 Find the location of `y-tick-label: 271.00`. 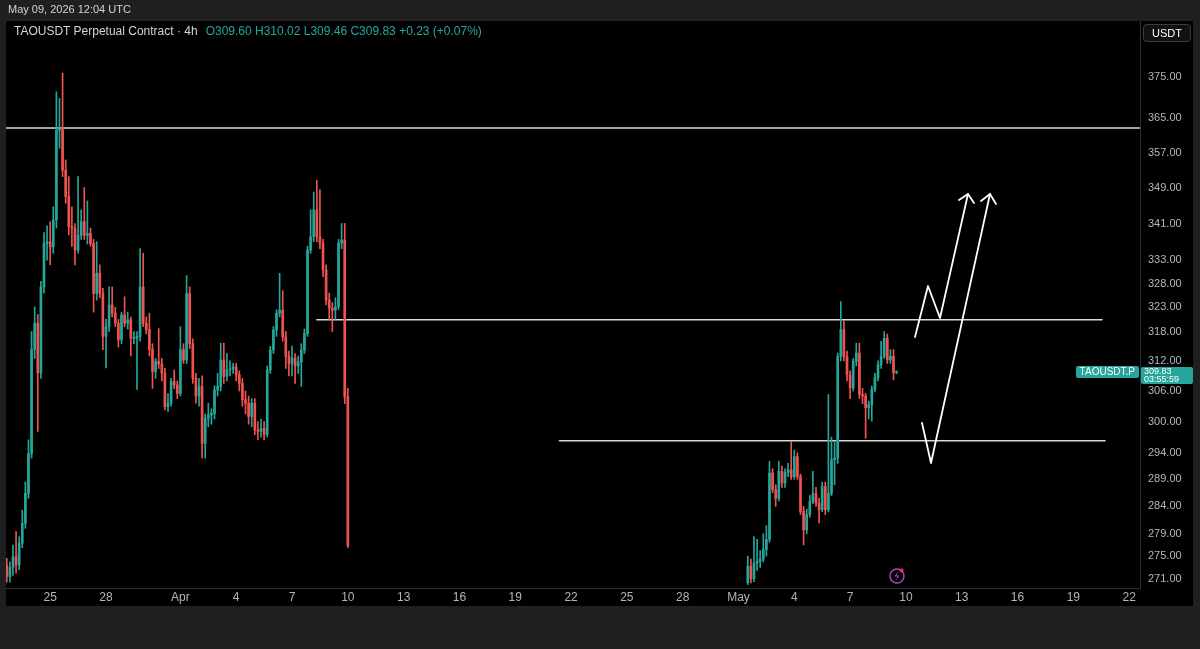

y-tick-label: 271.00 is located at coordinates (1165, 577).